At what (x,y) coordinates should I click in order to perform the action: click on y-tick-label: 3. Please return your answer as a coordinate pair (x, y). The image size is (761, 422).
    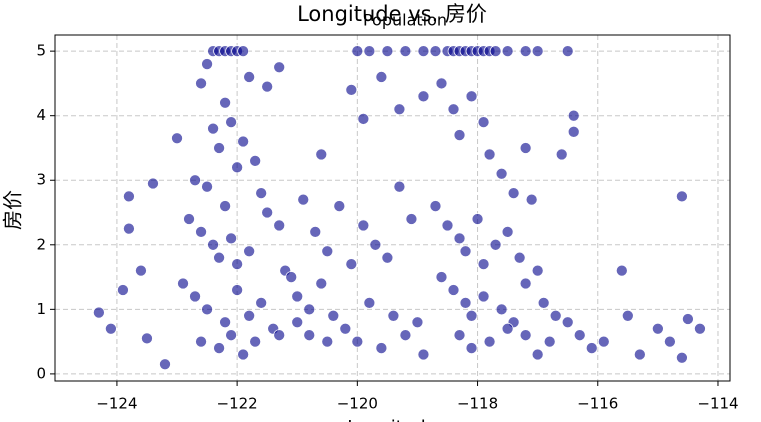
    Looking at the image, I should click on (41, 180).